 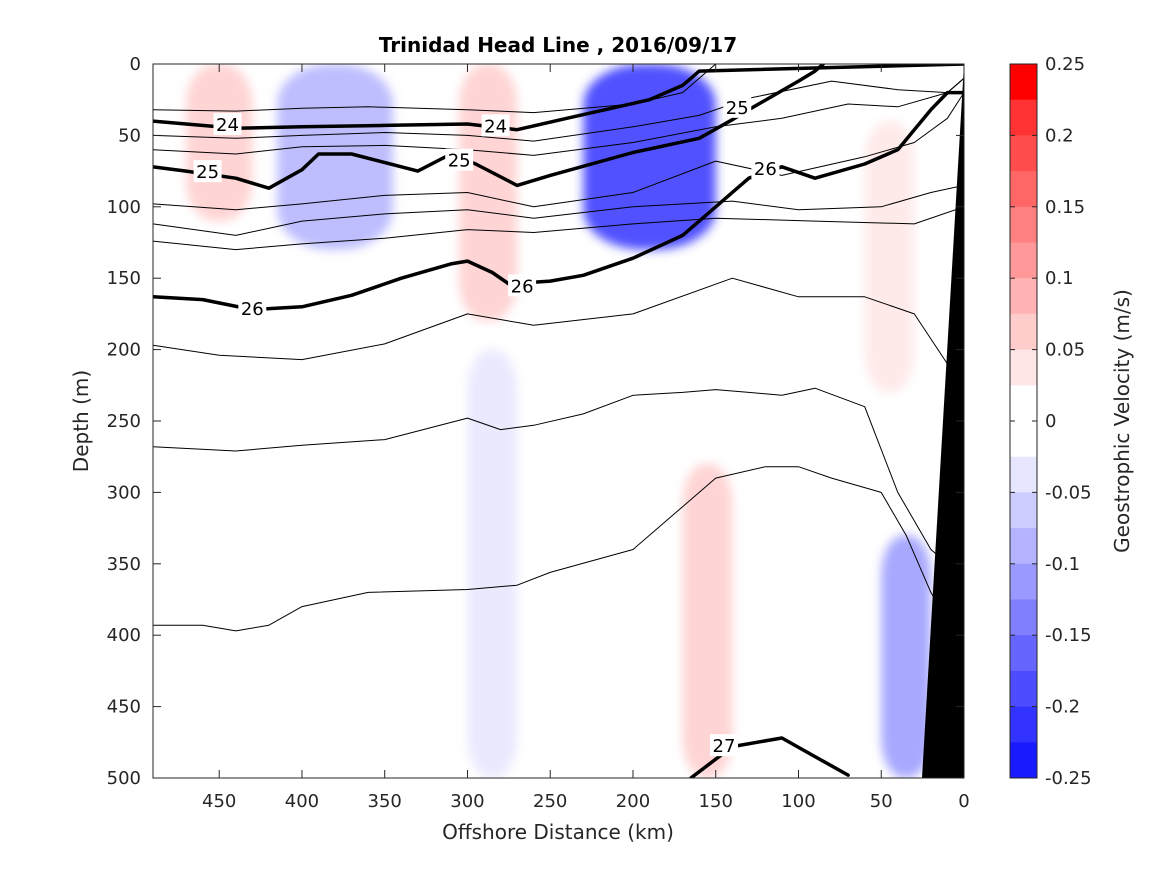 I want to click on y-tick-label: 50, so click(x=129, y=135).